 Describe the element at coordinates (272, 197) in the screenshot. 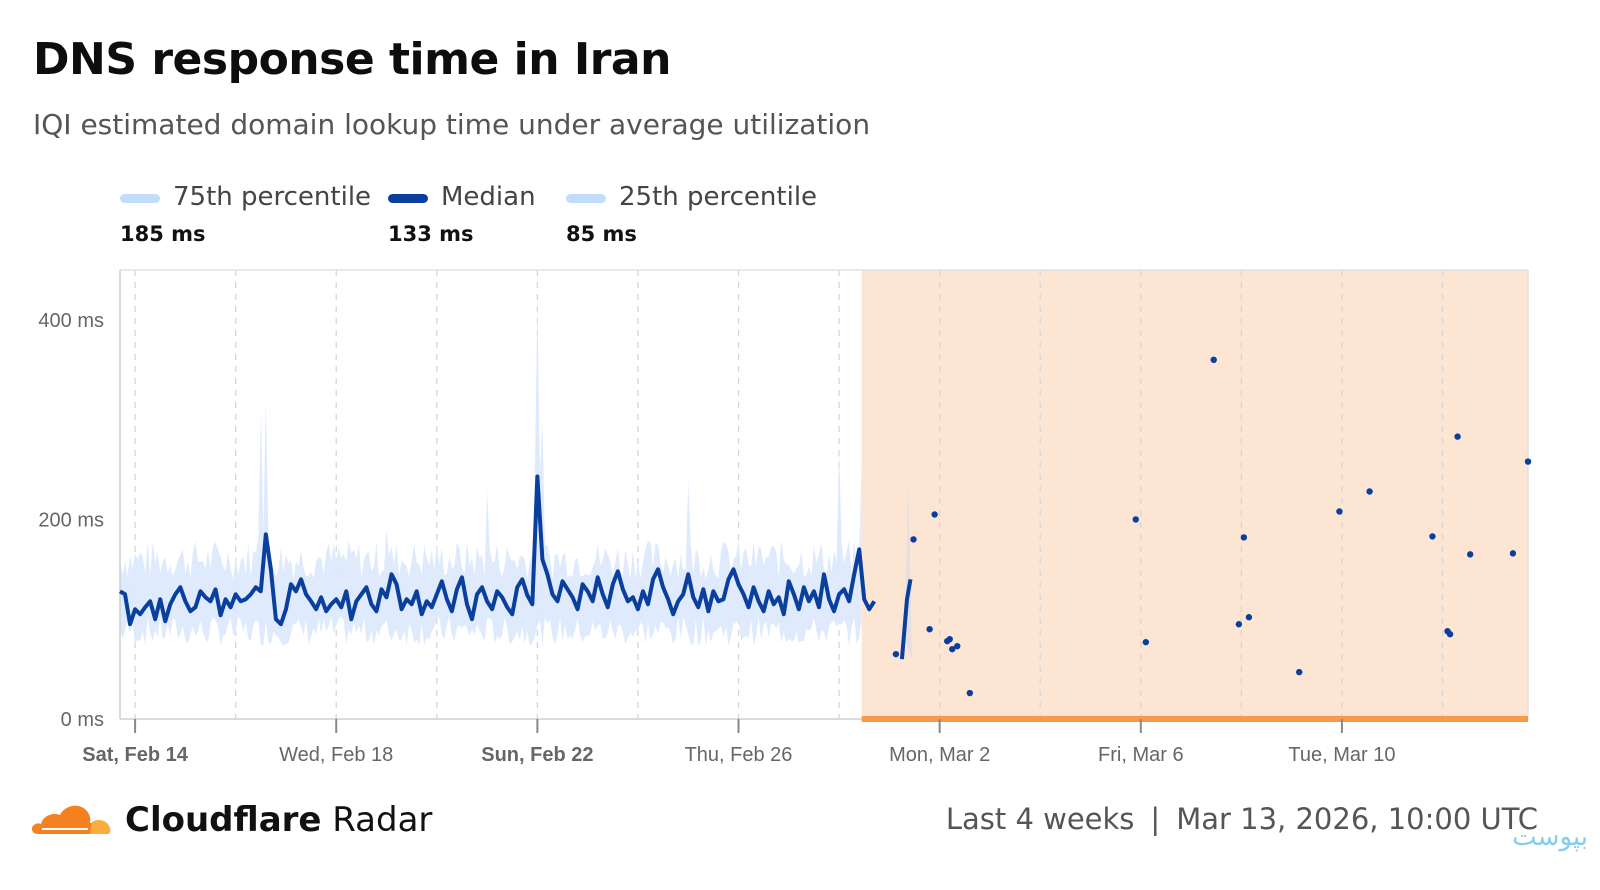

I see `legend-label-75th: 75th percentile` at that location.